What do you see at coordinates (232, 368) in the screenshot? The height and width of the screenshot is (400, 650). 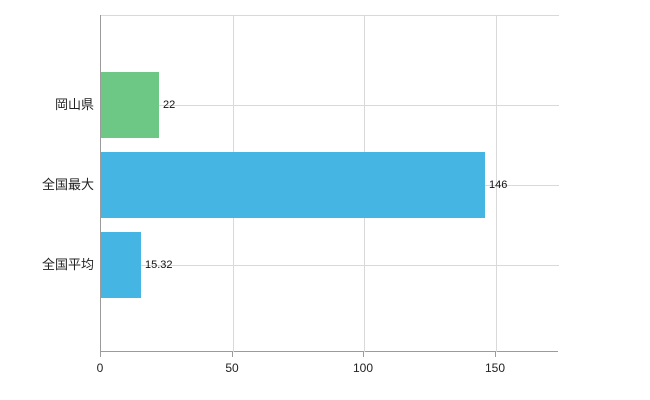 I see `x-tick-label: 50` at bounding box center [232, 368].